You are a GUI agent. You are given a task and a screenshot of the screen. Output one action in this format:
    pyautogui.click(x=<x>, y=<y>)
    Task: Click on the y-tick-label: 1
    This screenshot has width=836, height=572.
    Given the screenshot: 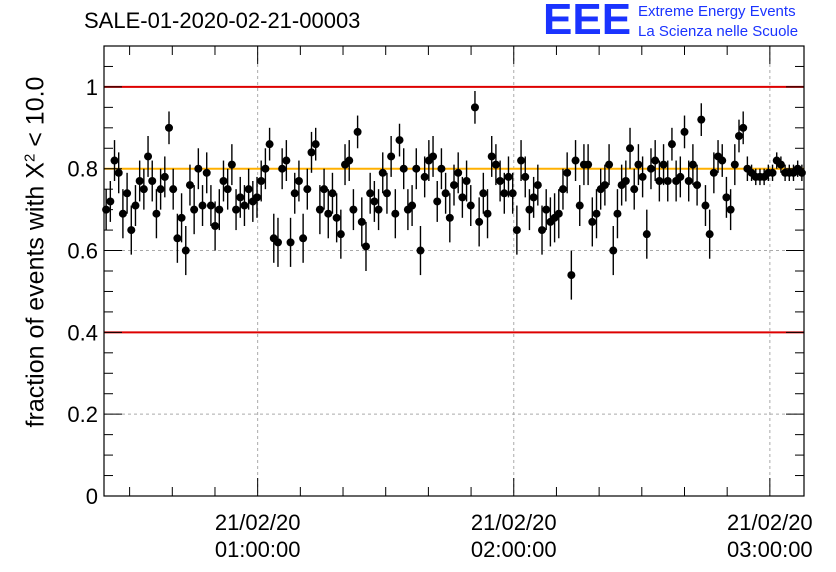 What is the action you would take?
    pyautogui.click(x=92, y=87)
    